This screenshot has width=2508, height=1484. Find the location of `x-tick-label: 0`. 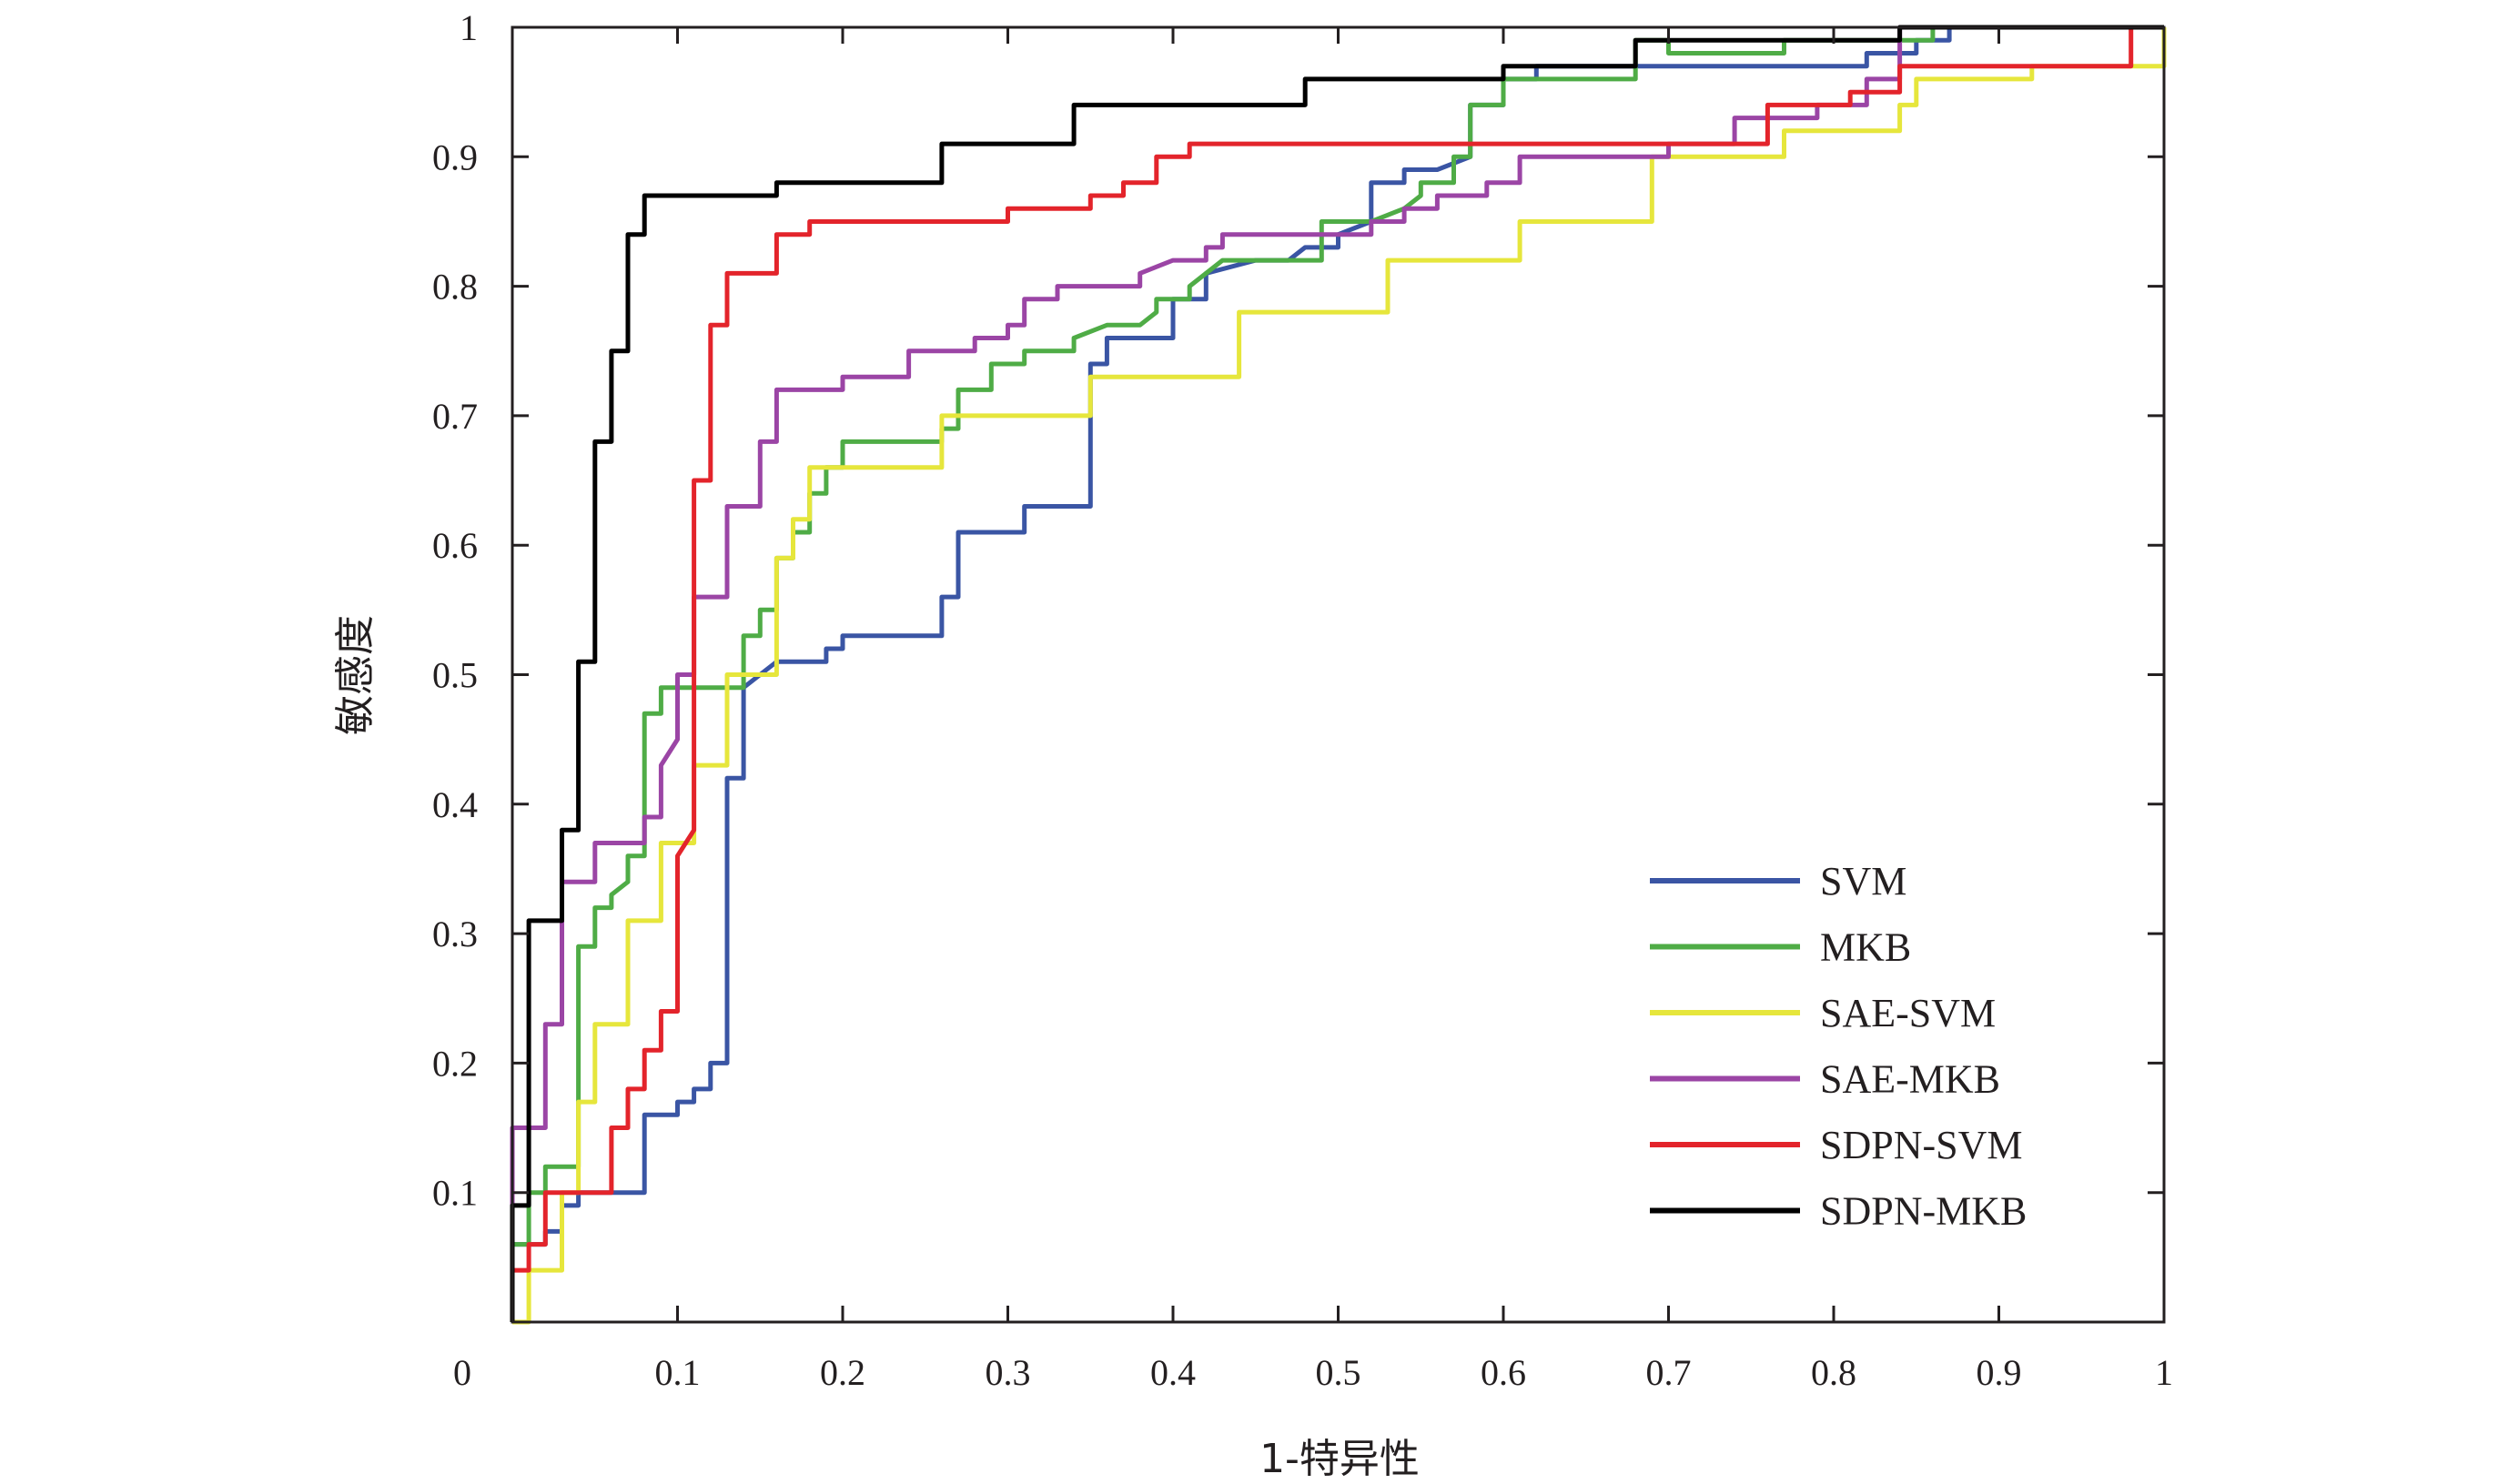

x-tick-label: 0 is located at coordinates (462, 1372).